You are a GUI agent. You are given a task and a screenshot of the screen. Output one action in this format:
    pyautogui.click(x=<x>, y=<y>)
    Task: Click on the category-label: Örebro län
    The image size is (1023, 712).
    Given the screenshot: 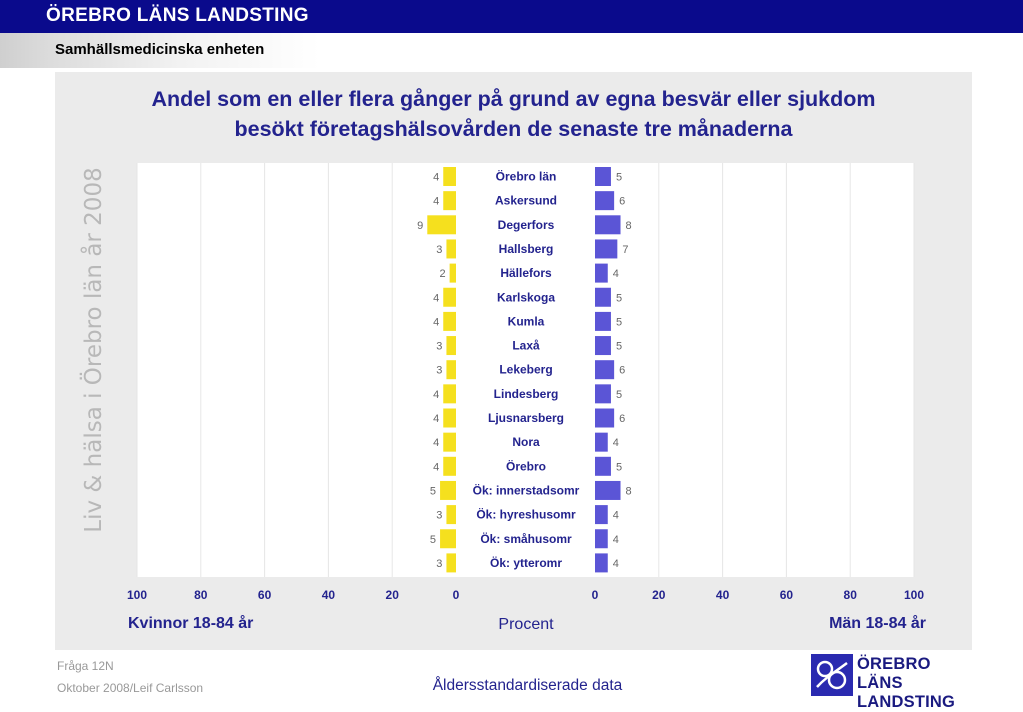 What is the action you would take?
    pyautogui.click(x=526, y=176)
    